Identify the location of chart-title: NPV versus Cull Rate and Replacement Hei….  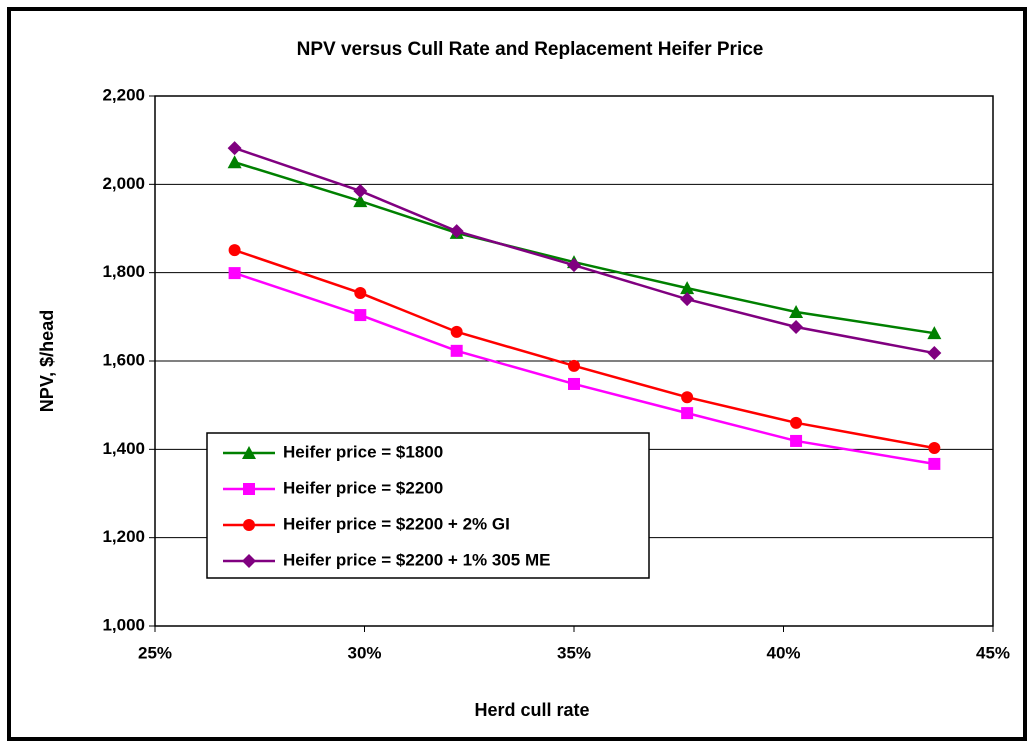
(530, 49).